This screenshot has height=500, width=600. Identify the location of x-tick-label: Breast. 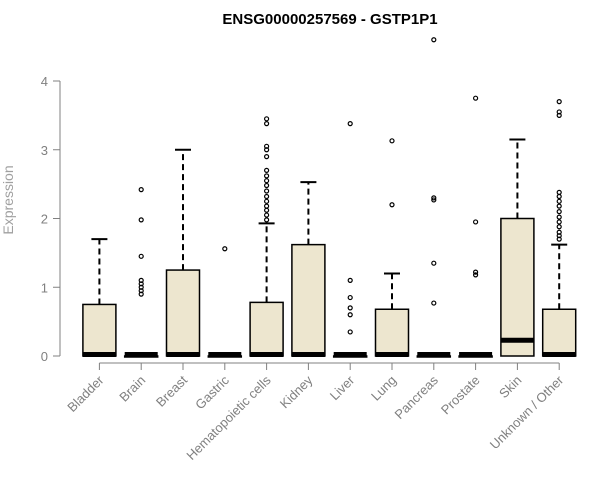
(171, 390).